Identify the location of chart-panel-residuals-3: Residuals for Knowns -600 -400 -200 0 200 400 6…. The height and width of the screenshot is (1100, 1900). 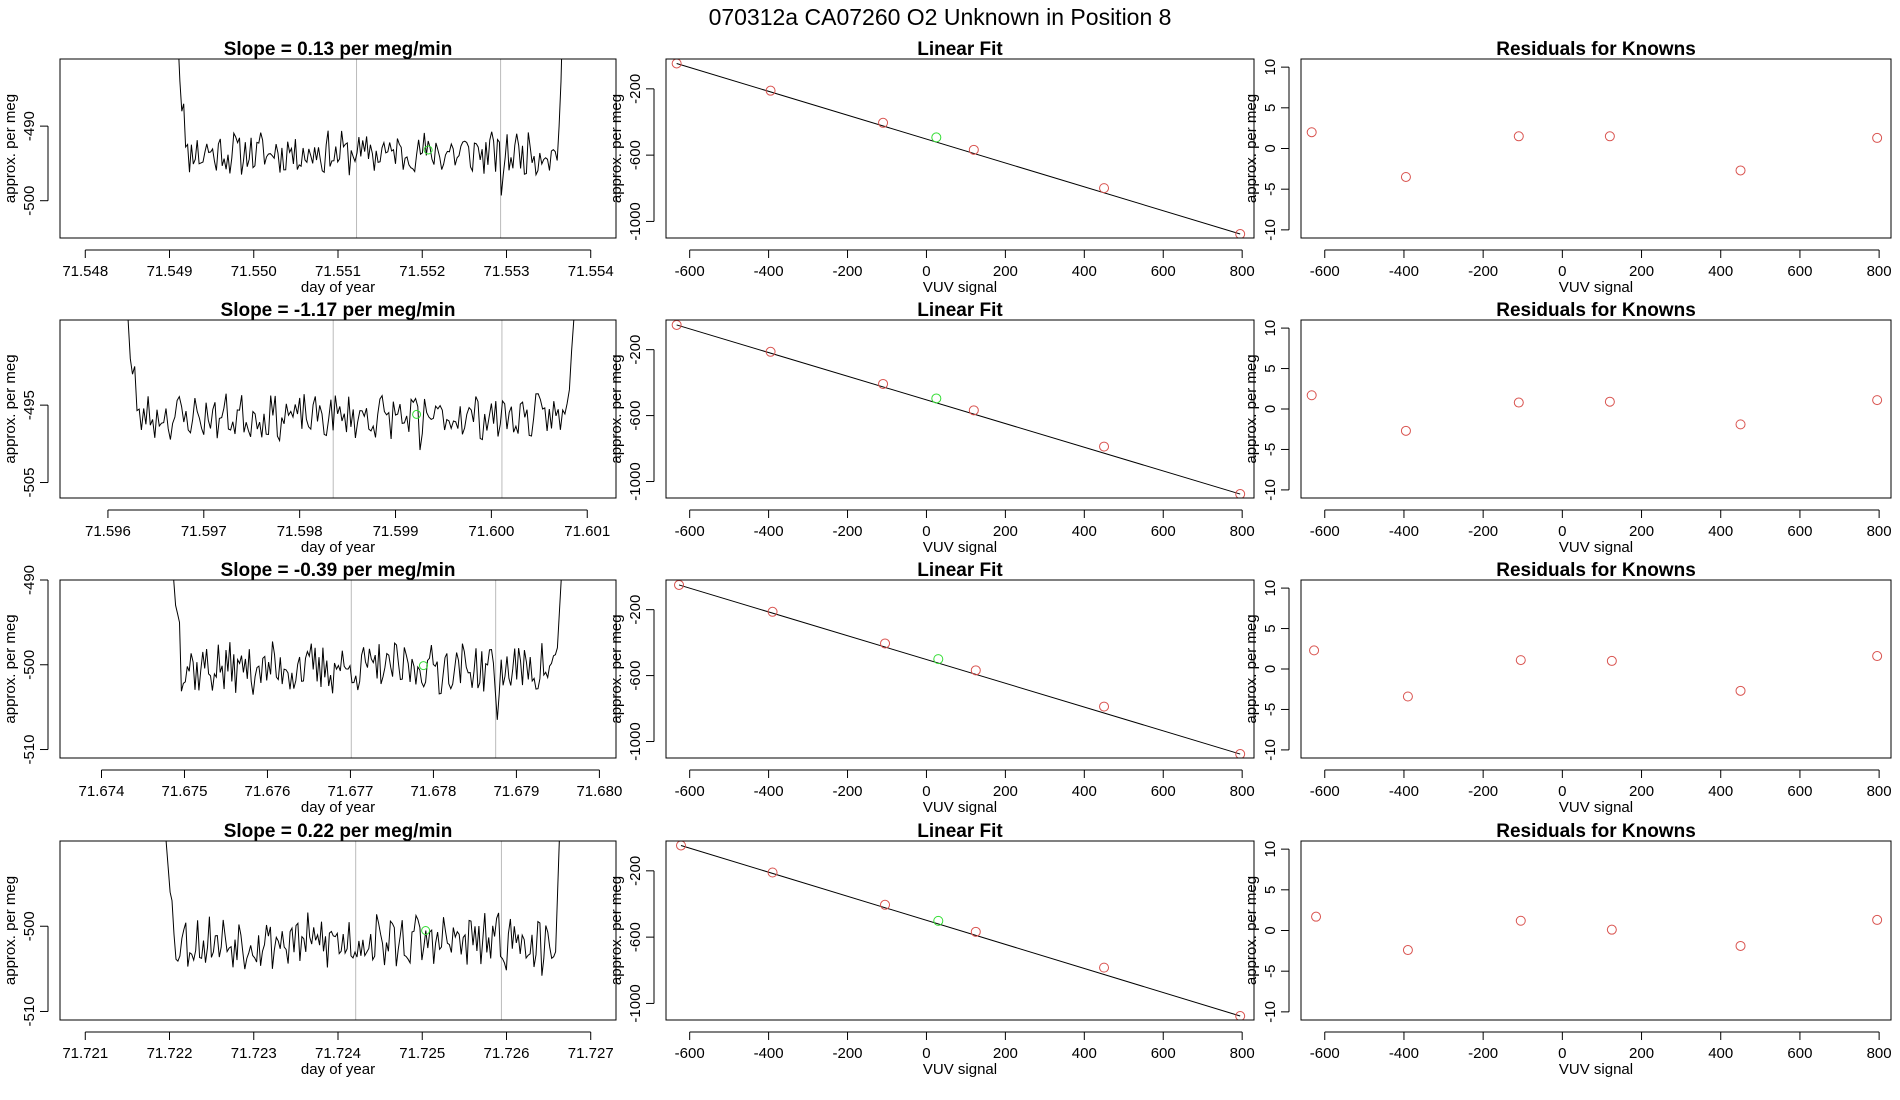
(1567, 688).